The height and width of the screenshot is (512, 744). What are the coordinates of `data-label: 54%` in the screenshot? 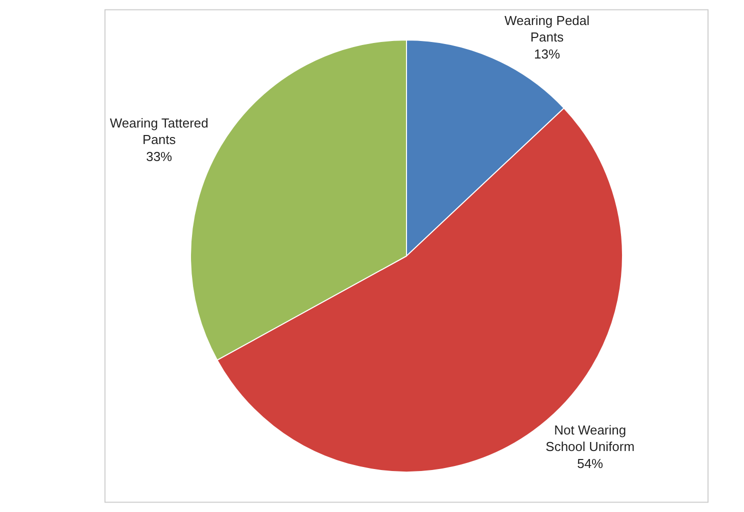 It's located at (590, 464).